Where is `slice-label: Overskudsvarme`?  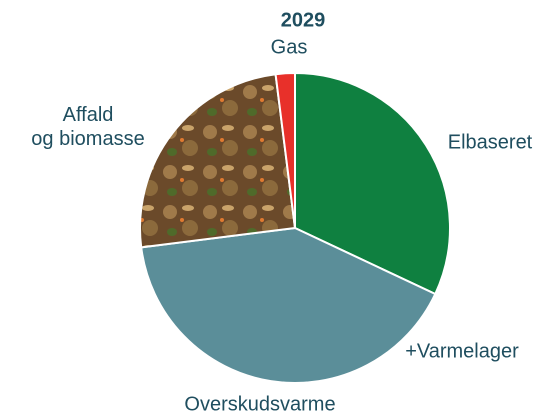 slice-label: Overskudsvarme is located at coordinates (259, 404).